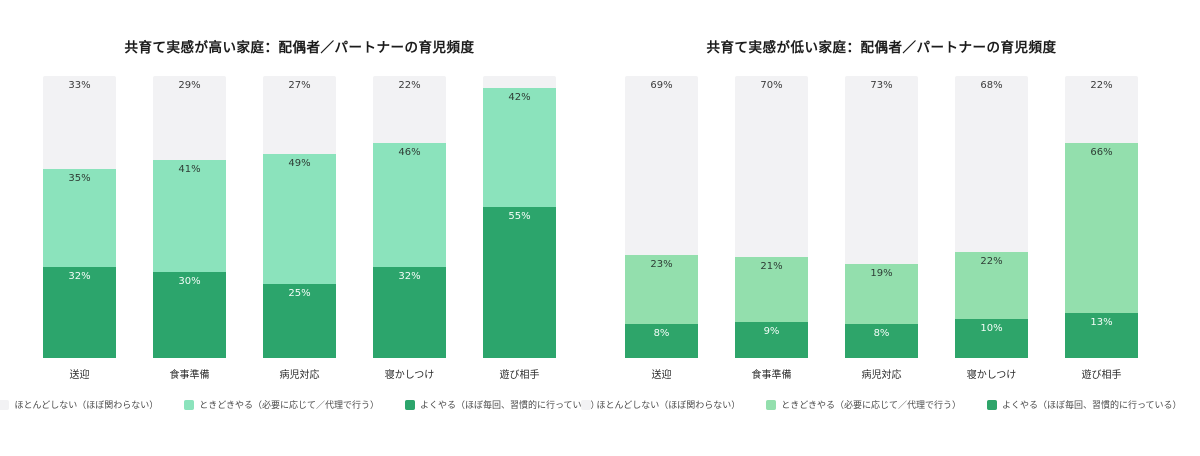 The height and width of the screenshot is (456, 1200). Describe the element at coordinates (189, 118) in the screenshot. I see `bar-segment: 29%` at that location.